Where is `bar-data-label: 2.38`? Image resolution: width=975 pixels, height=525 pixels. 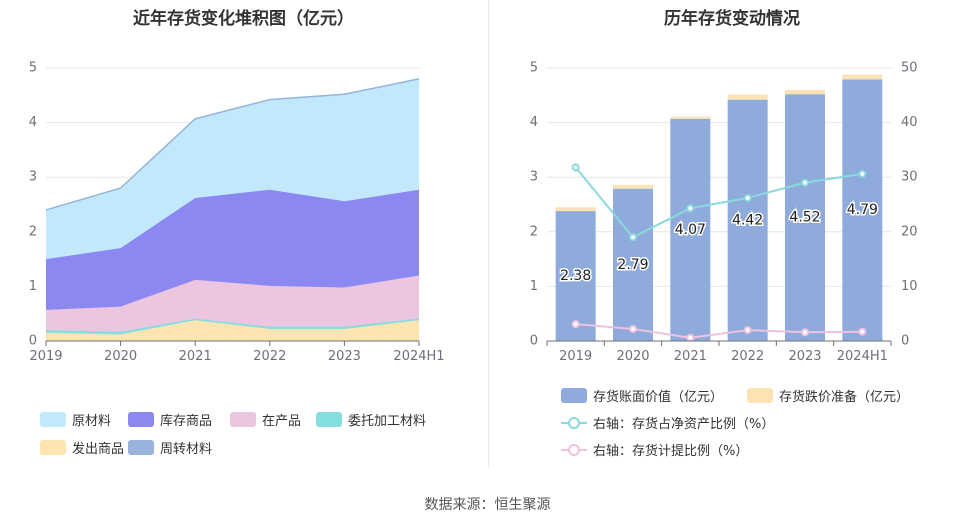
bar-data-label: 2.38 is located at coordinates (575, 276).